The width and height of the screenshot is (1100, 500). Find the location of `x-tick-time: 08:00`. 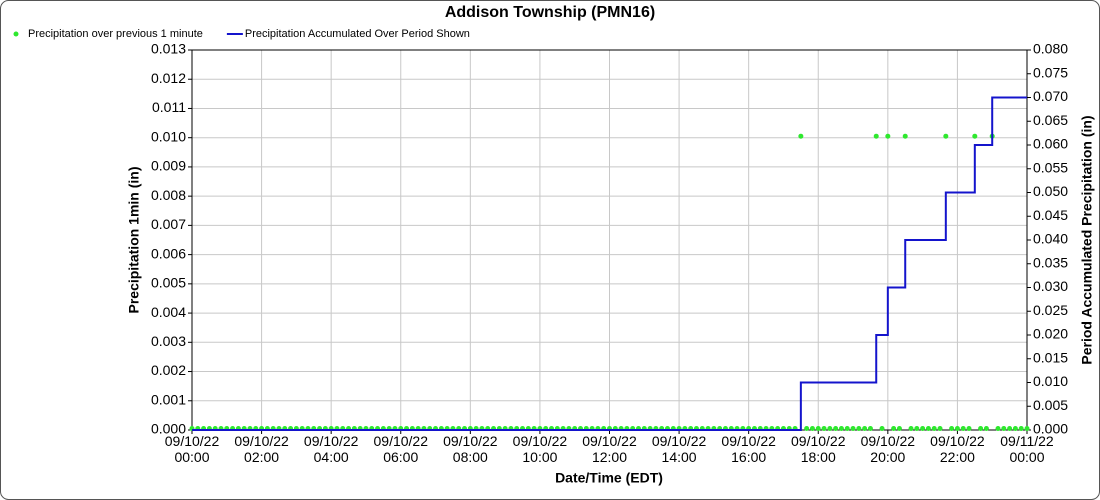

x-tick-time: 08:00 is located at coordinates (470, 457).